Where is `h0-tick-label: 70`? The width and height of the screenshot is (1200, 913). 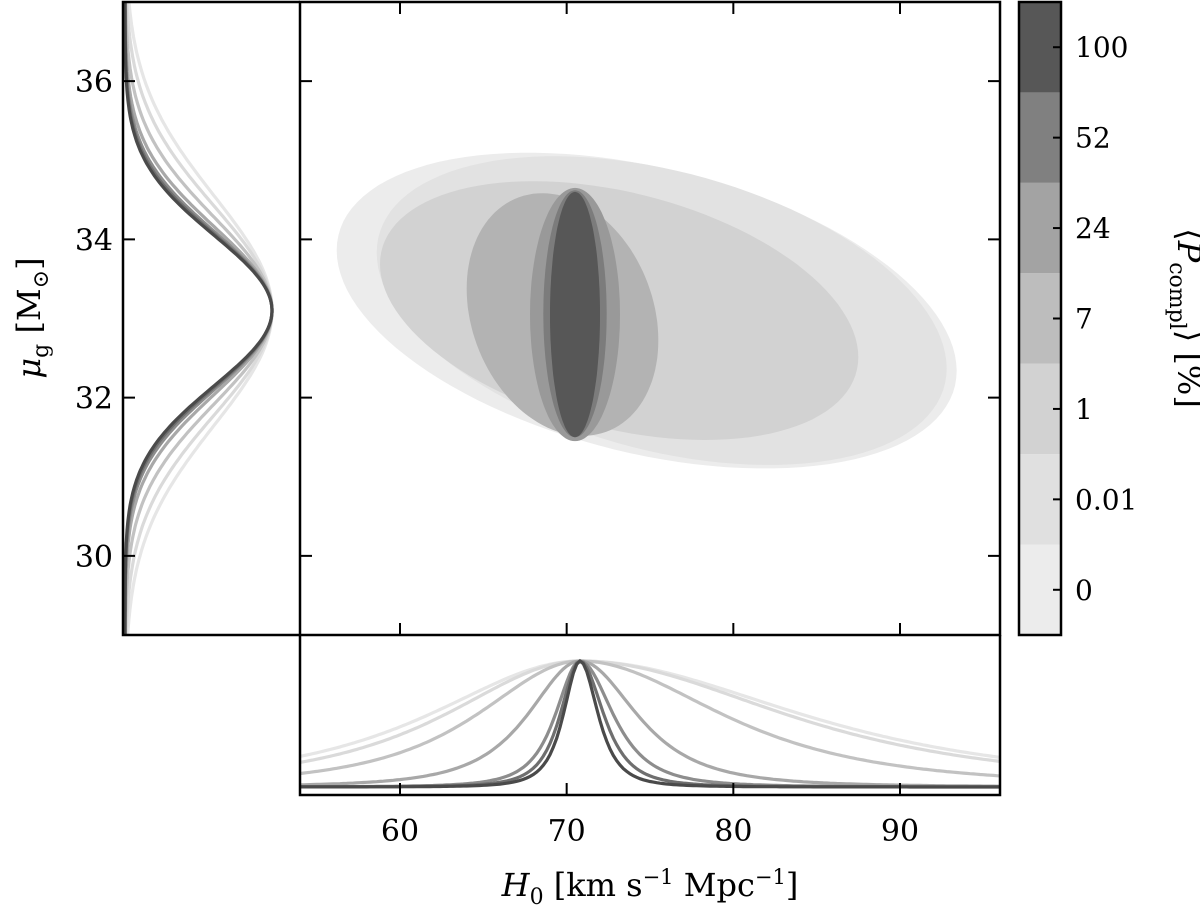
h0-tick-label: 70 is located at coordinates (567, 831).